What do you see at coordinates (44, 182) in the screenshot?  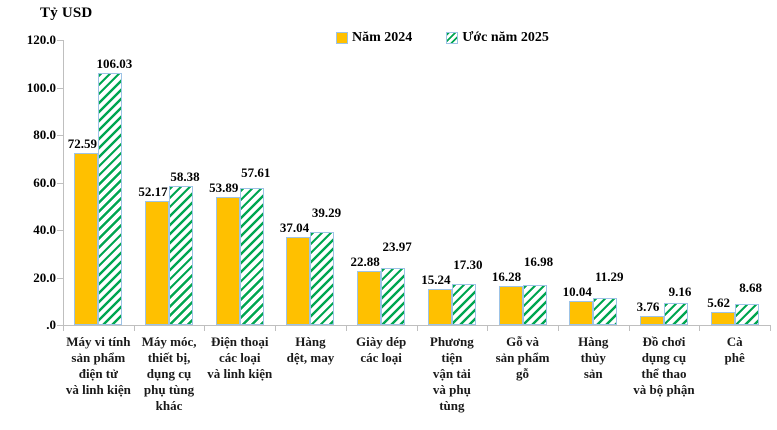 I see `y-tick-label: 60.0` at bounding box center [44, 182].